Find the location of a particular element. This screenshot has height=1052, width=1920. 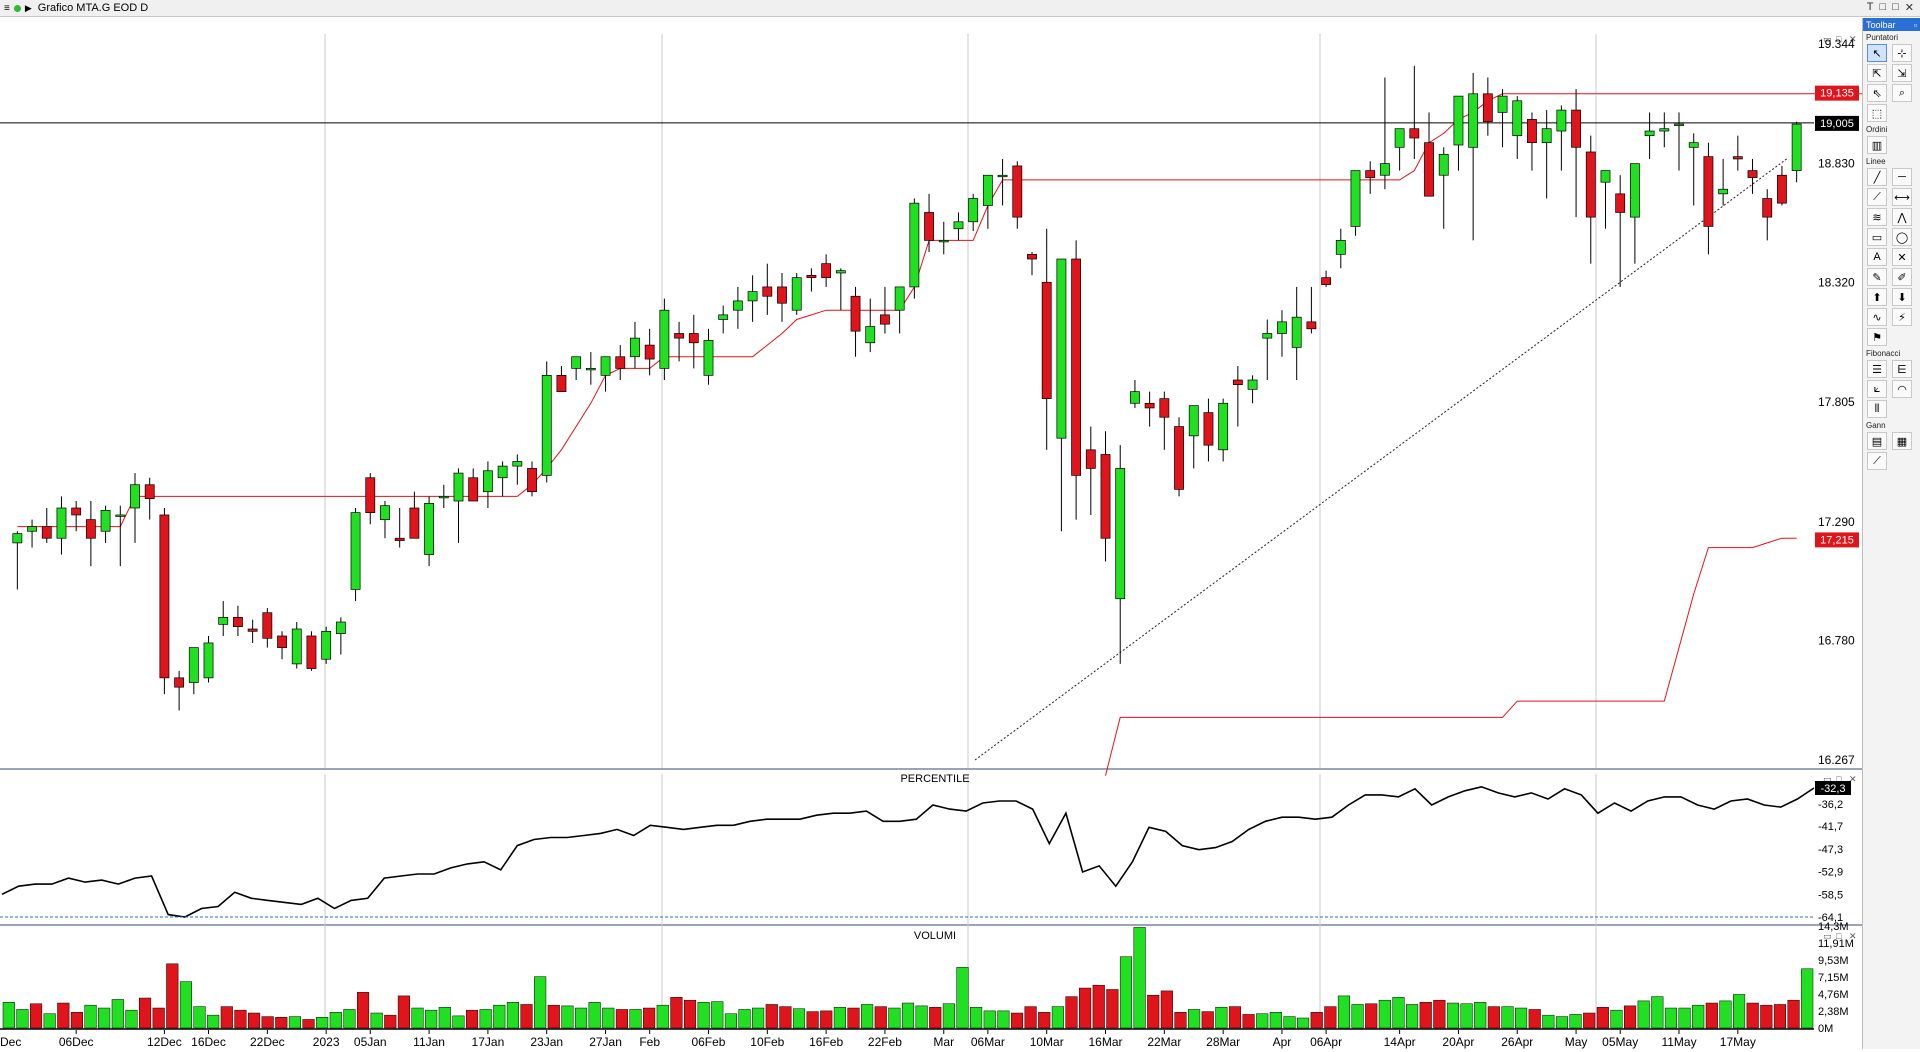

pointer-delete-icon: ⇖ is located at coordinates (1877, 93).